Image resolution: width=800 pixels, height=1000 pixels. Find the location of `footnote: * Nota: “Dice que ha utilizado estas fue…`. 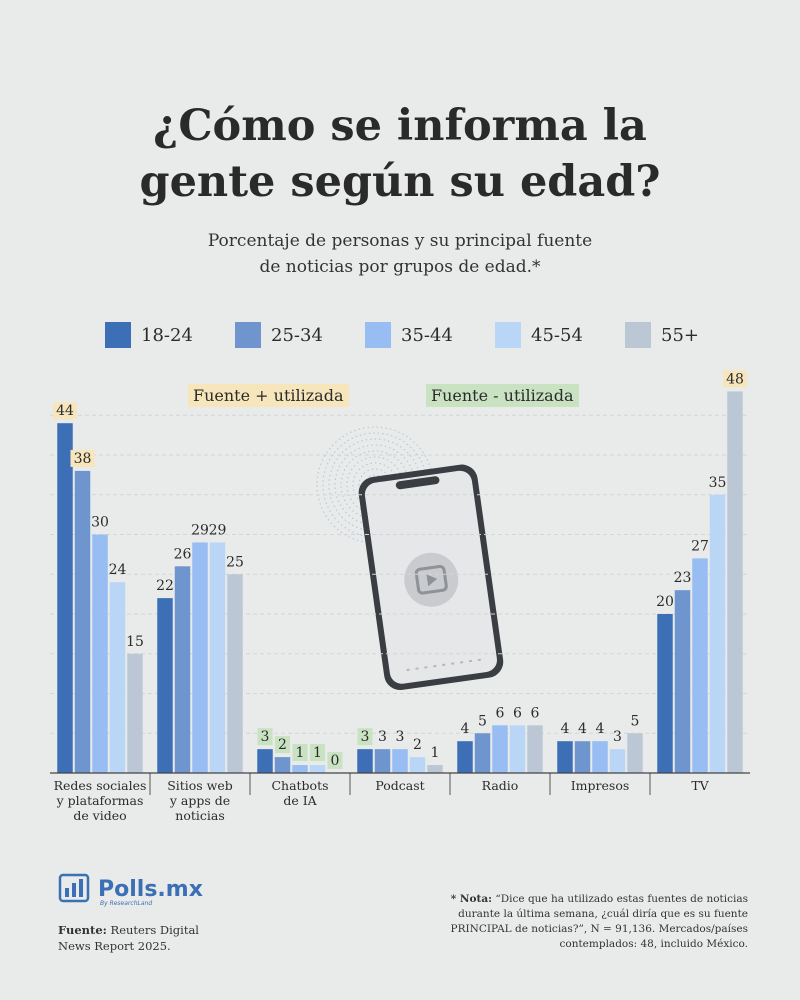

footnote: * Nota: “Dice que ha utilizado estas fue… is located at coordinates (583, 922).